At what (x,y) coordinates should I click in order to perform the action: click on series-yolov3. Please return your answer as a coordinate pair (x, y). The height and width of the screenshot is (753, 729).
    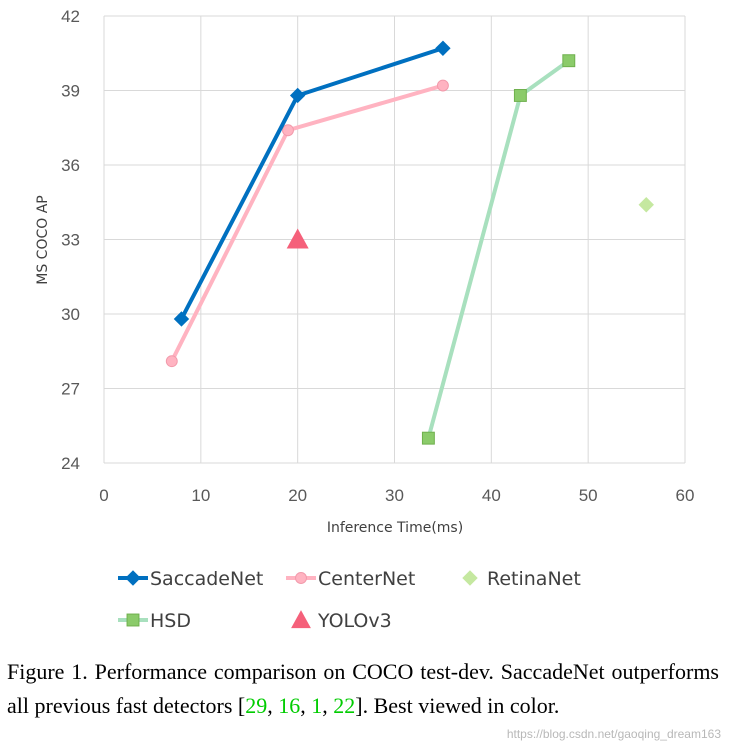
    Looking at the image, I should click on (297, 238).